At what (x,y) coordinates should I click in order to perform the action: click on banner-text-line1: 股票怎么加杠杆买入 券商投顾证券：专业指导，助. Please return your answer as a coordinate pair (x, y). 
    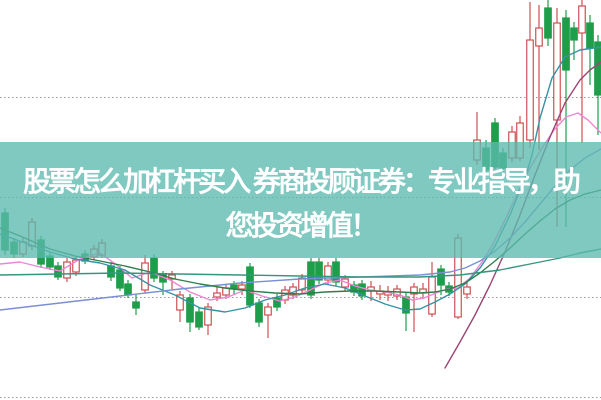
    Looking at the image, I should click on (302, 181).